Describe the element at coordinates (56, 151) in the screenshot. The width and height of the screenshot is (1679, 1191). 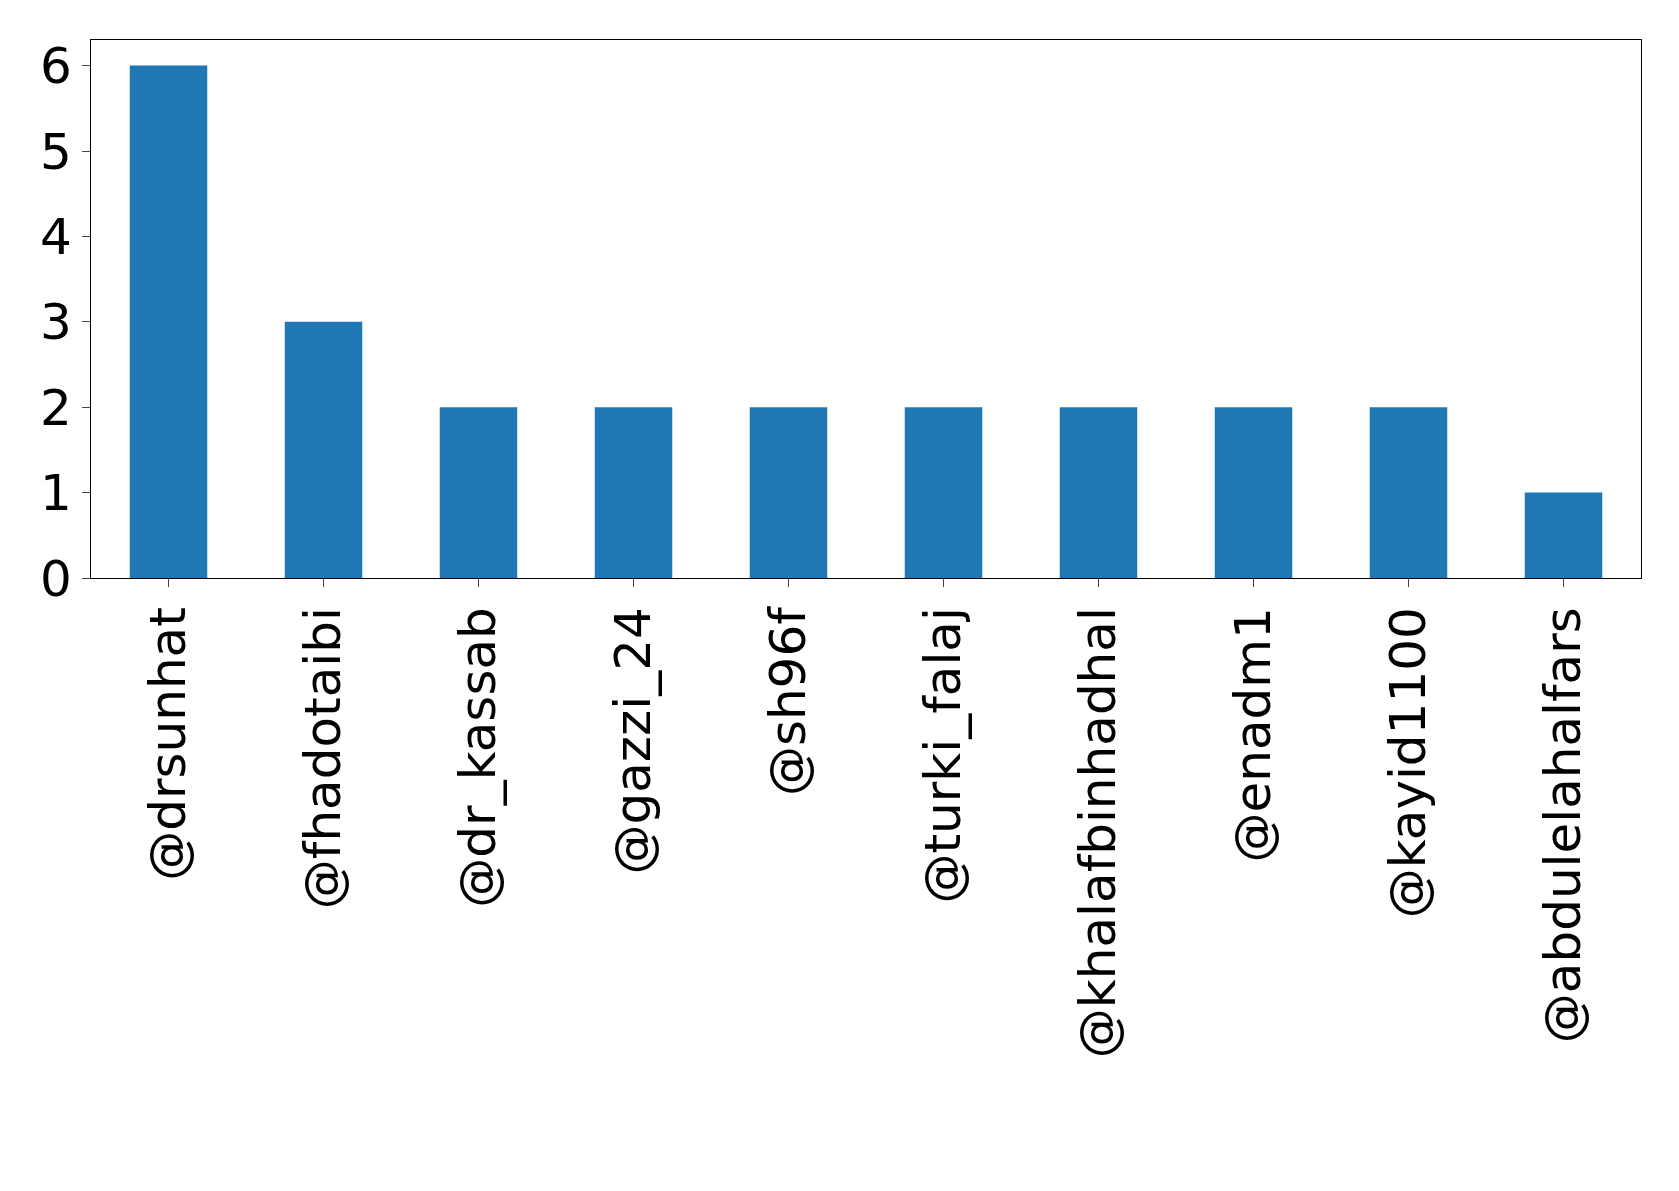
I see `y-tick-label: 5` at that location.